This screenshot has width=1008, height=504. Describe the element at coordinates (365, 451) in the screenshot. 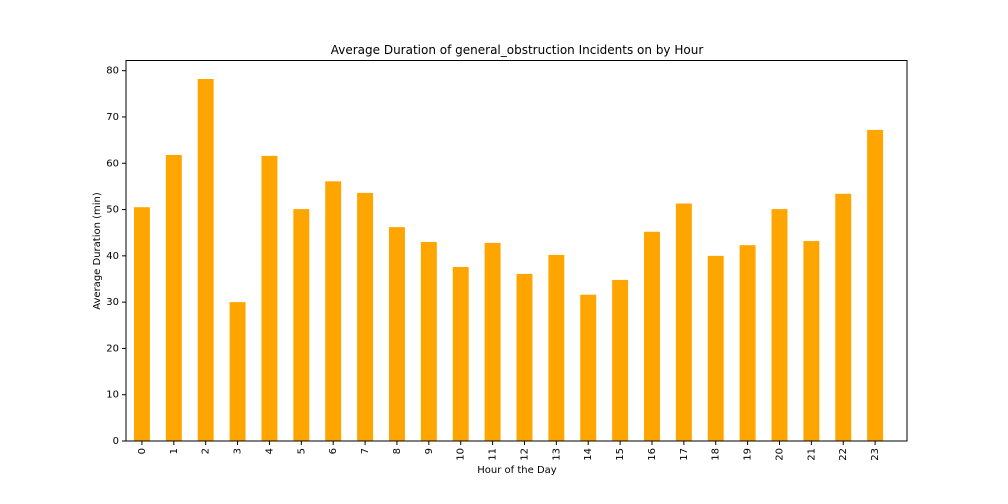

I see `x-tick-label: 7` at that location.